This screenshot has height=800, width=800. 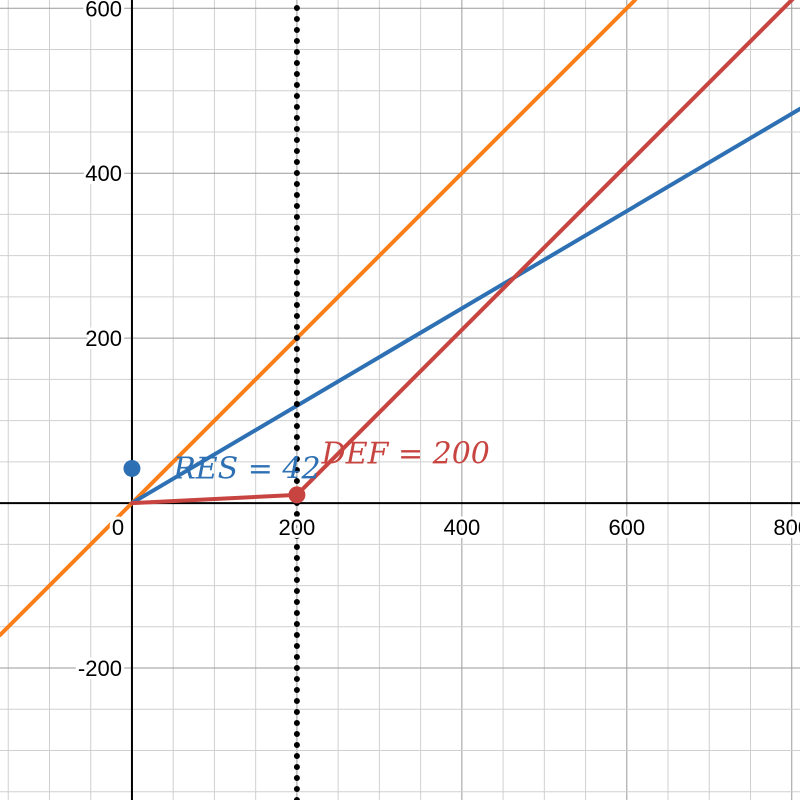 I want to click on x-tick-label: 0, so click(x=118, y=527).